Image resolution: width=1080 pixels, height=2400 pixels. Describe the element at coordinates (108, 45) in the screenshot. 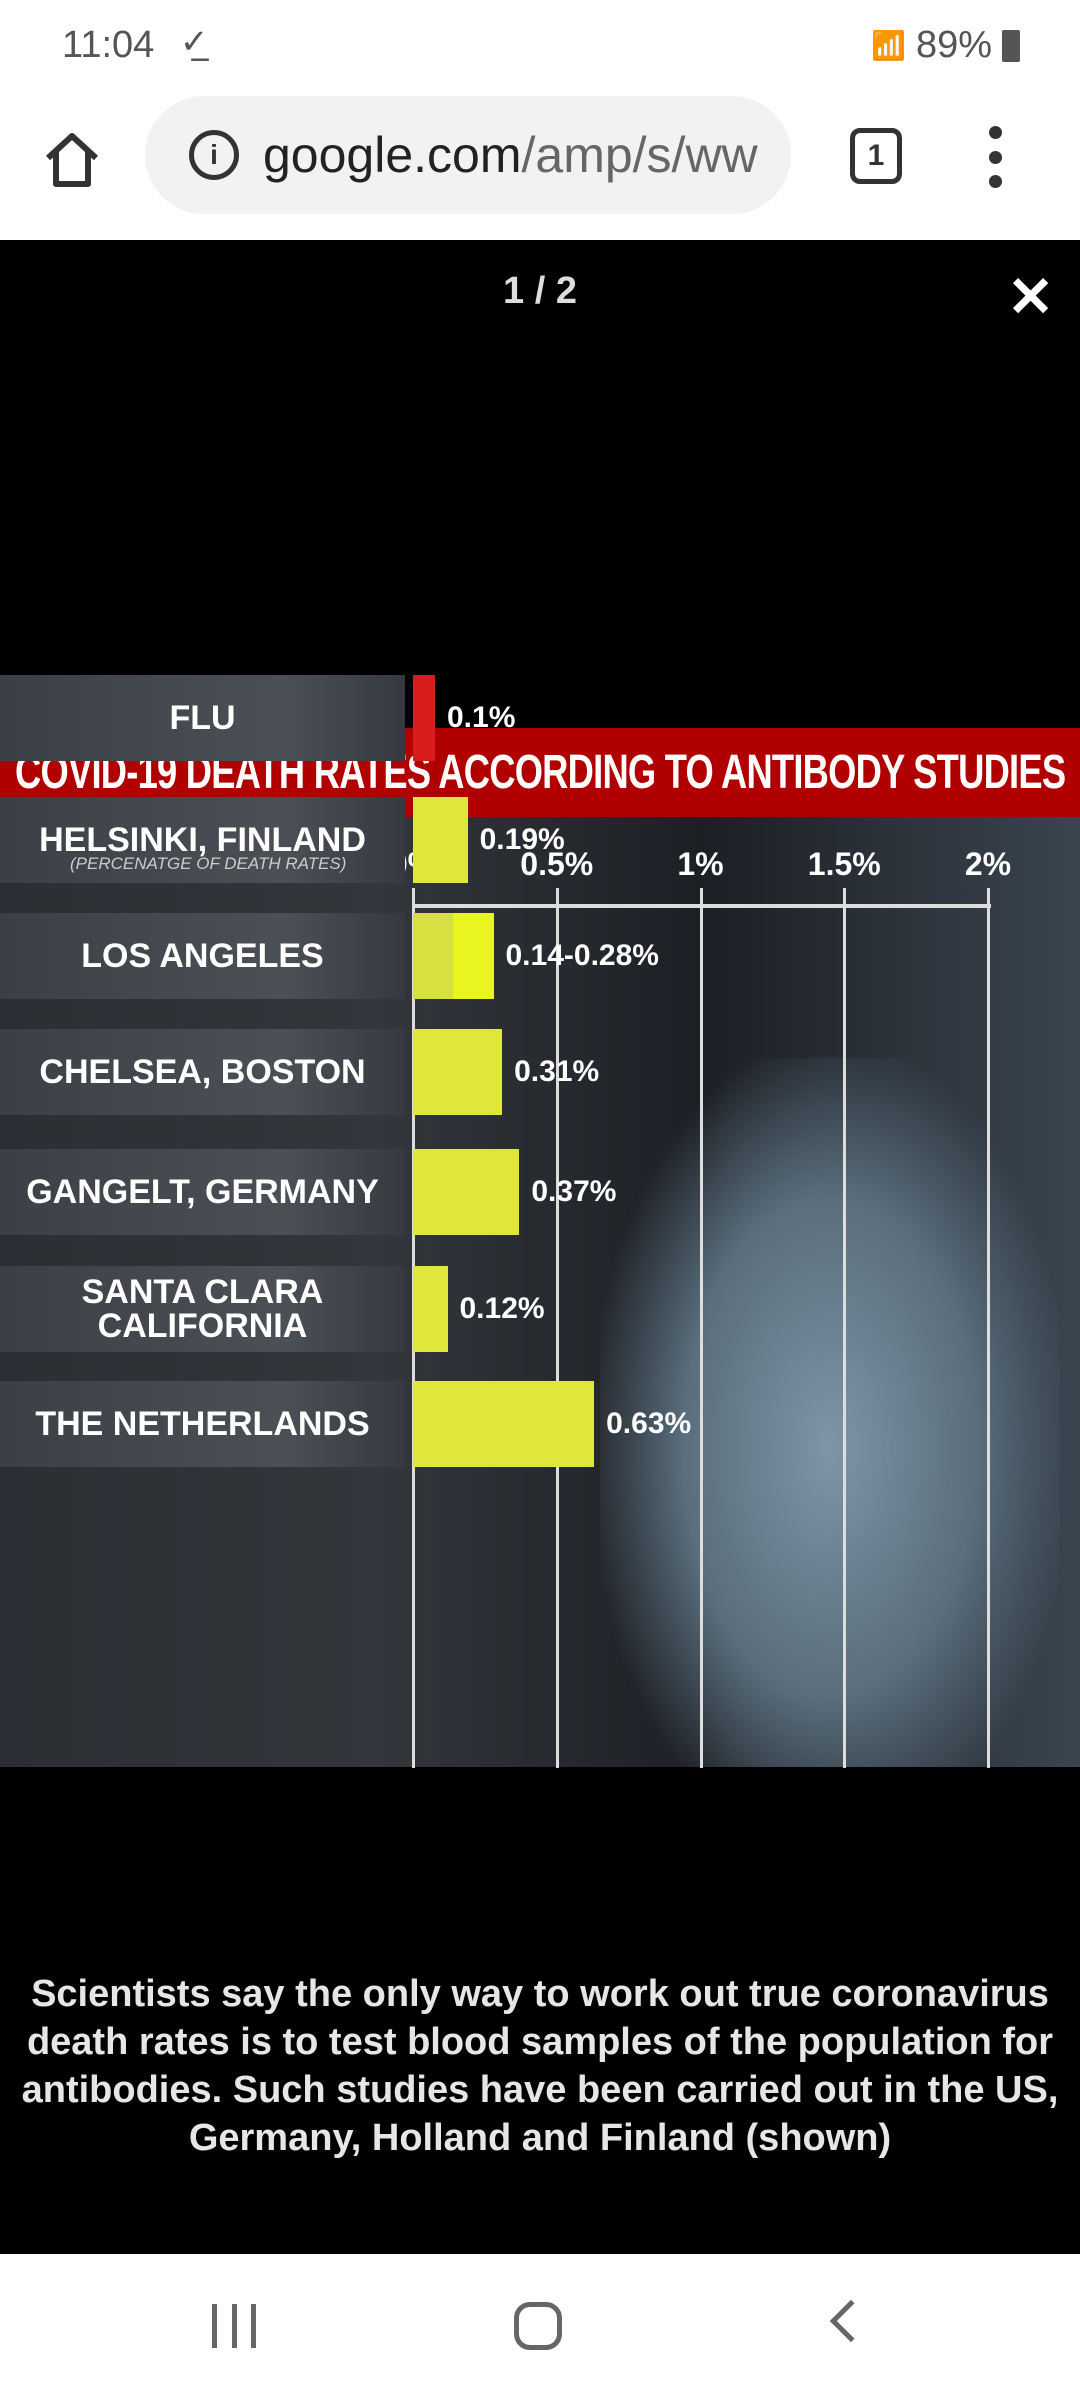

I see `clock: 11:04` at that location.